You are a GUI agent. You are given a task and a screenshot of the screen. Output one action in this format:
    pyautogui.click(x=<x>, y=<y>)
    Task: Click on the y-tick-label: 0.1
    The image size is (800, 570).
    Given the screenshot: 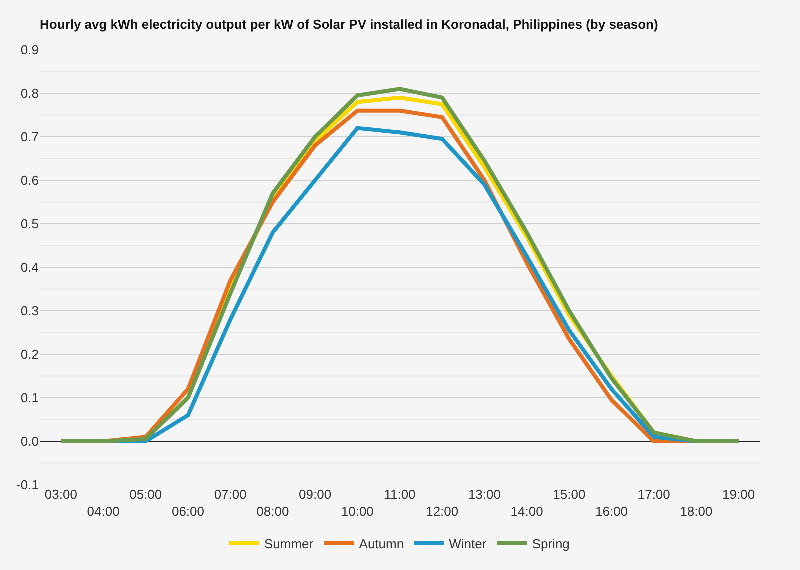 What is the action you would take?
    pyautogui.click(x=29, y=398)
    